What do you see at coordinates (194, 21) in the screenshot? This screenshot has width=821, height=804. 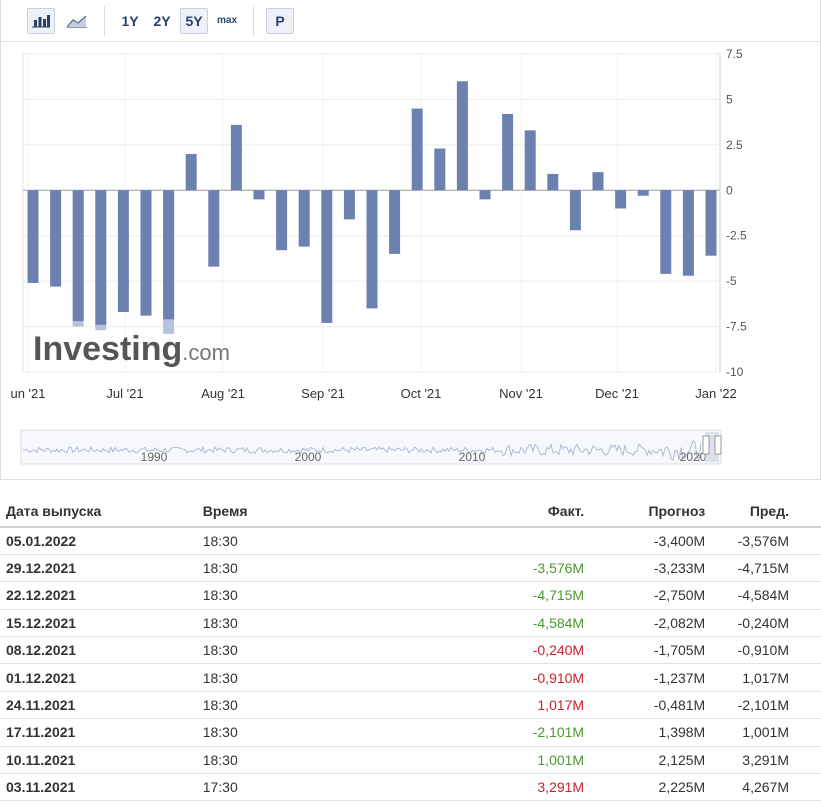 I see `range-5y-button: 5Y` at bounding box center [194, 21].